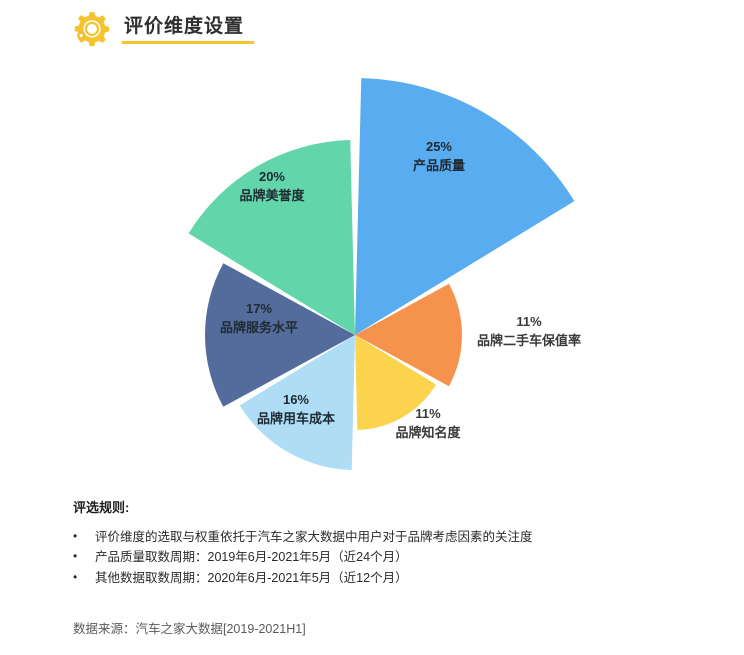 Image resolution: width=744 pixels, height=655 pixels. What do you see at coordinates (251, 557) in the screenshot?
I see `rule-text: 产品质量取数周期：2019年6月-2021年5月（近24个月）` at bounding box center [251, 557].